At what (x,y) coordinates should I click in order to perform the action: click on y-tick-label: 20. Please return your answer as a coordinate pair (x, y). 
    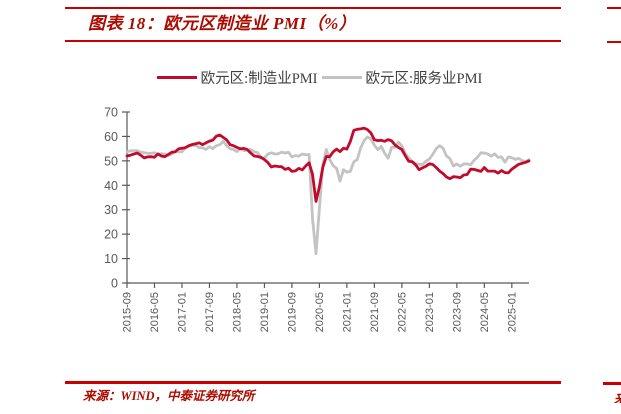
    Looking at the image, I should click on (111, 235).